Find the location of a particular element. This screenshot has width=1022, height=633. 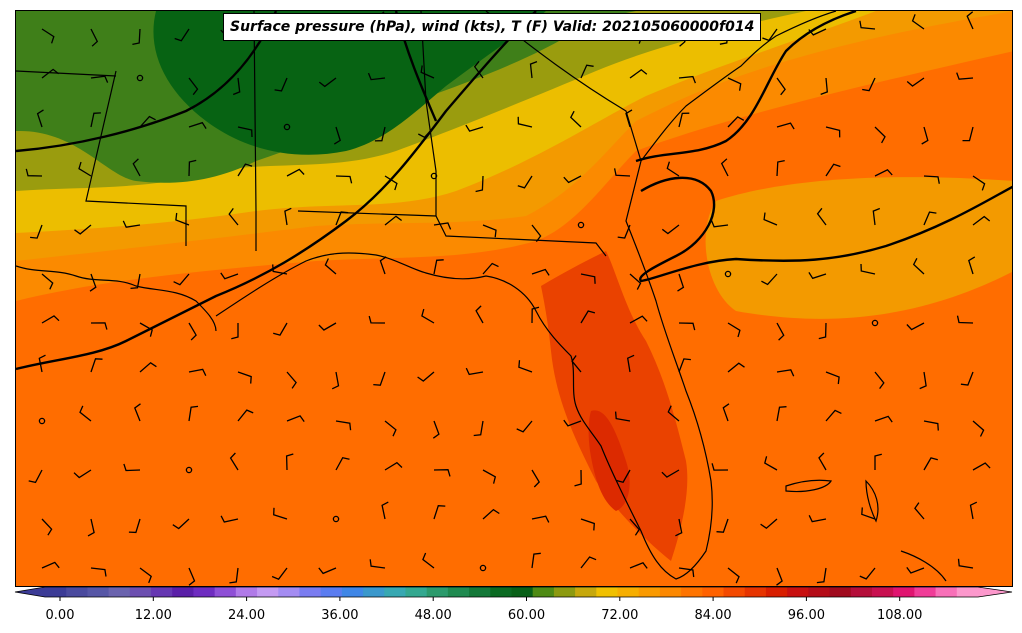

temp-band-dark-green is located at coordinates (349, 83).